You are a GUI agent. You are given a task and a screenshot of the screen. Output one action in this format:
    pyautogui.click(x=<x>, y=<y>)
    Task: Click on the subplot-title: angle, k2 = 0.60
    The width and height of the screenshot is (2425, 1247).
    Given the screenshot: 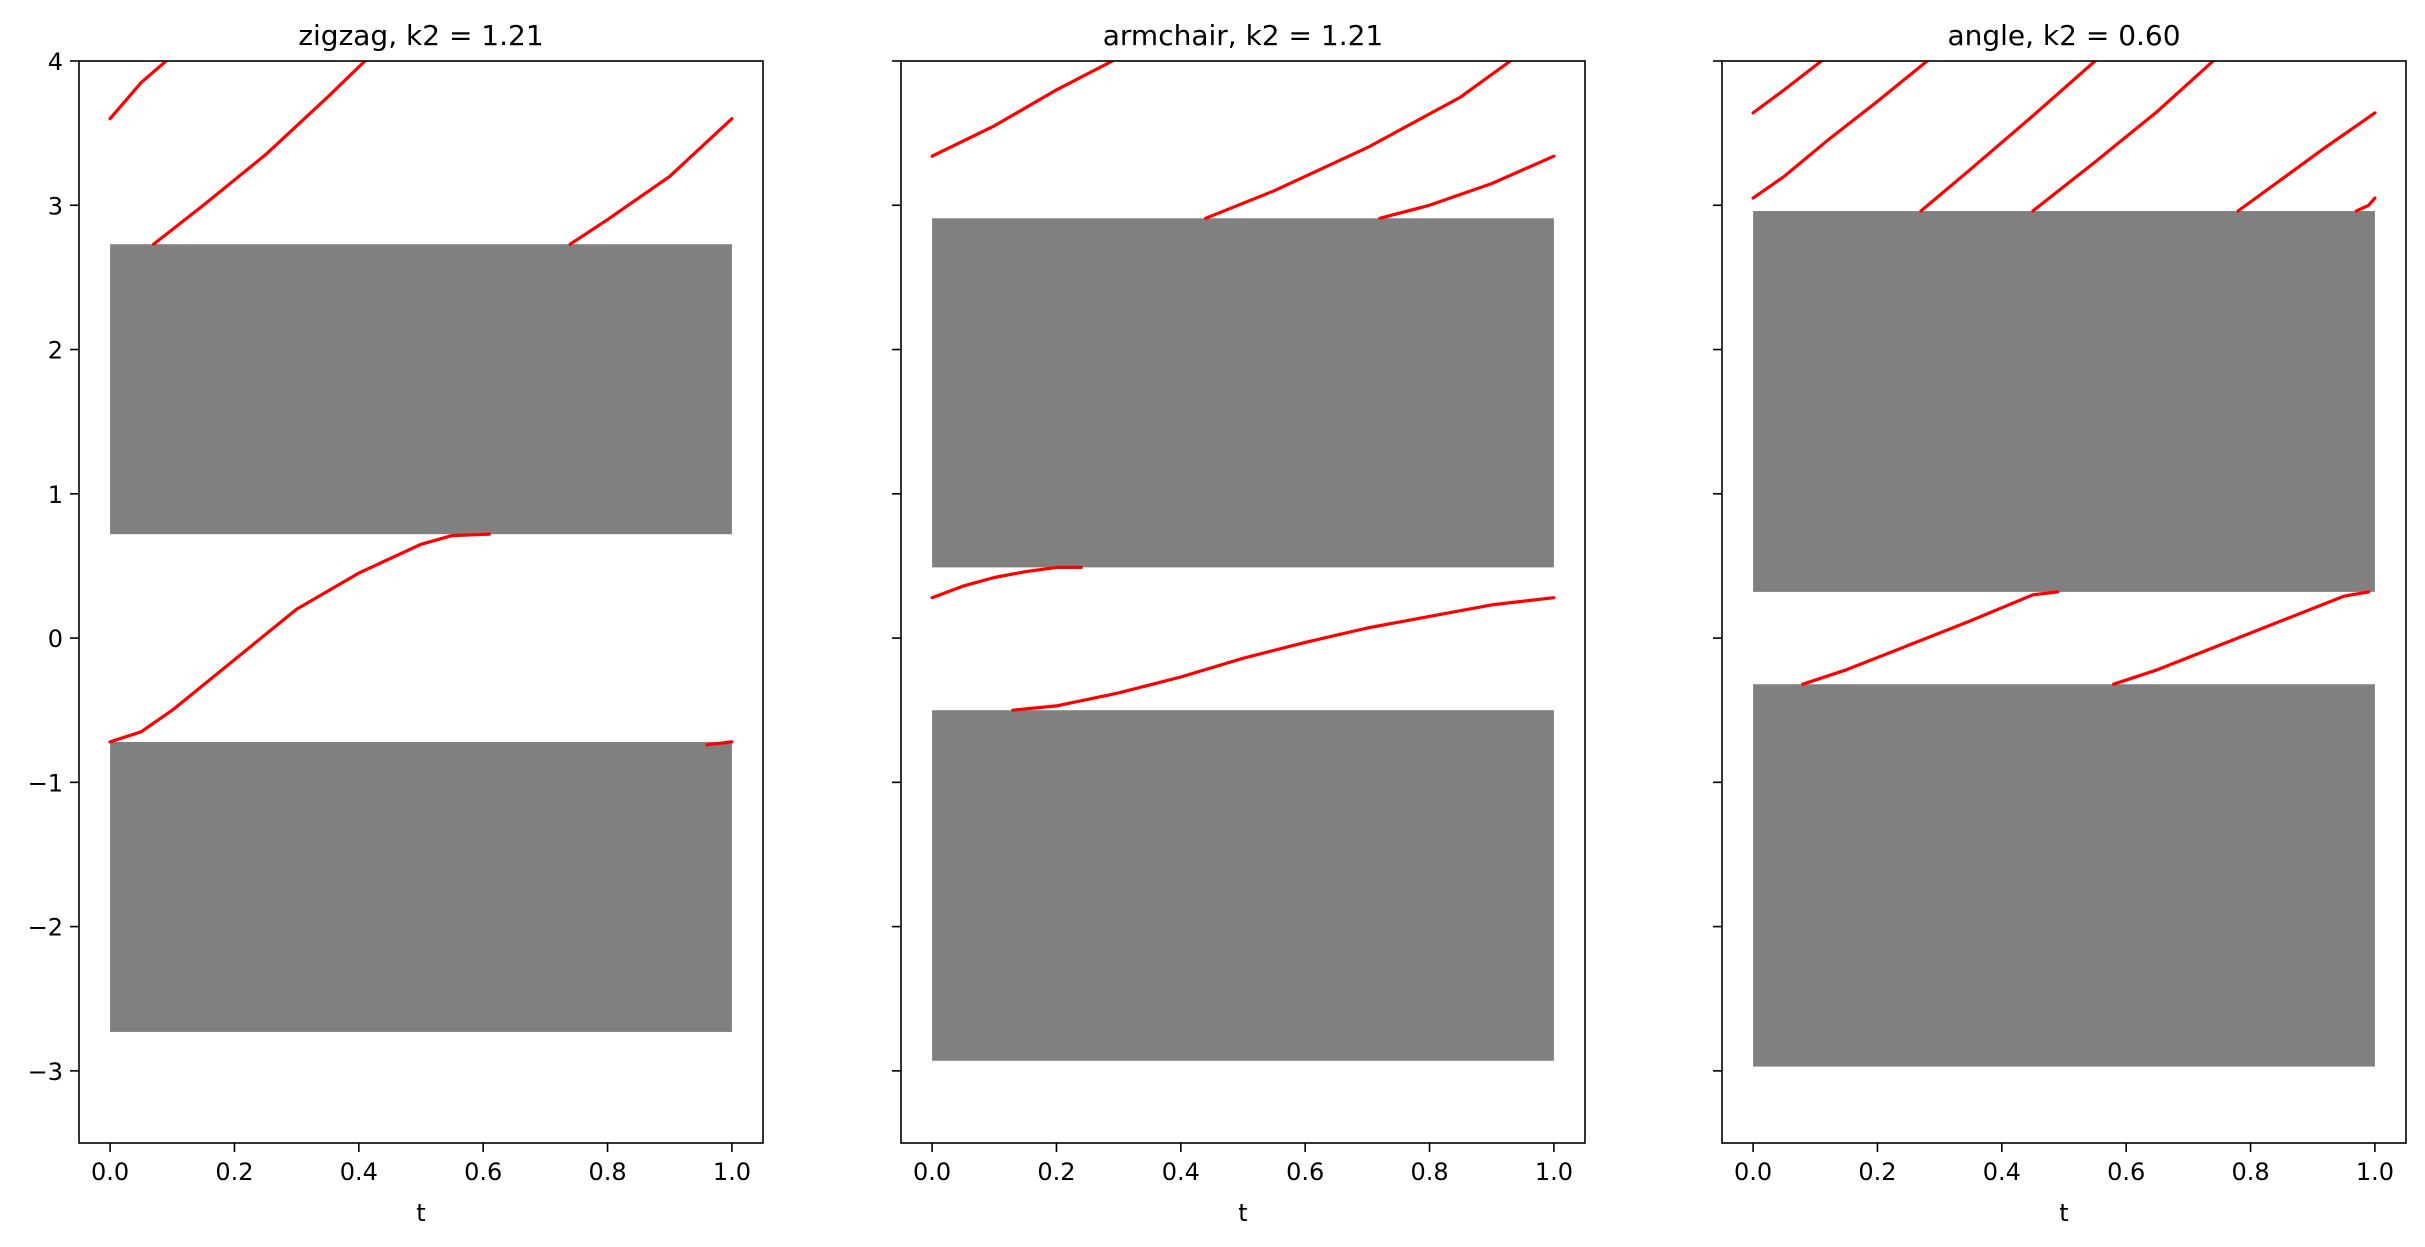 What is the action you would take?
    pyautogui.click(x=2063, y=35)
    